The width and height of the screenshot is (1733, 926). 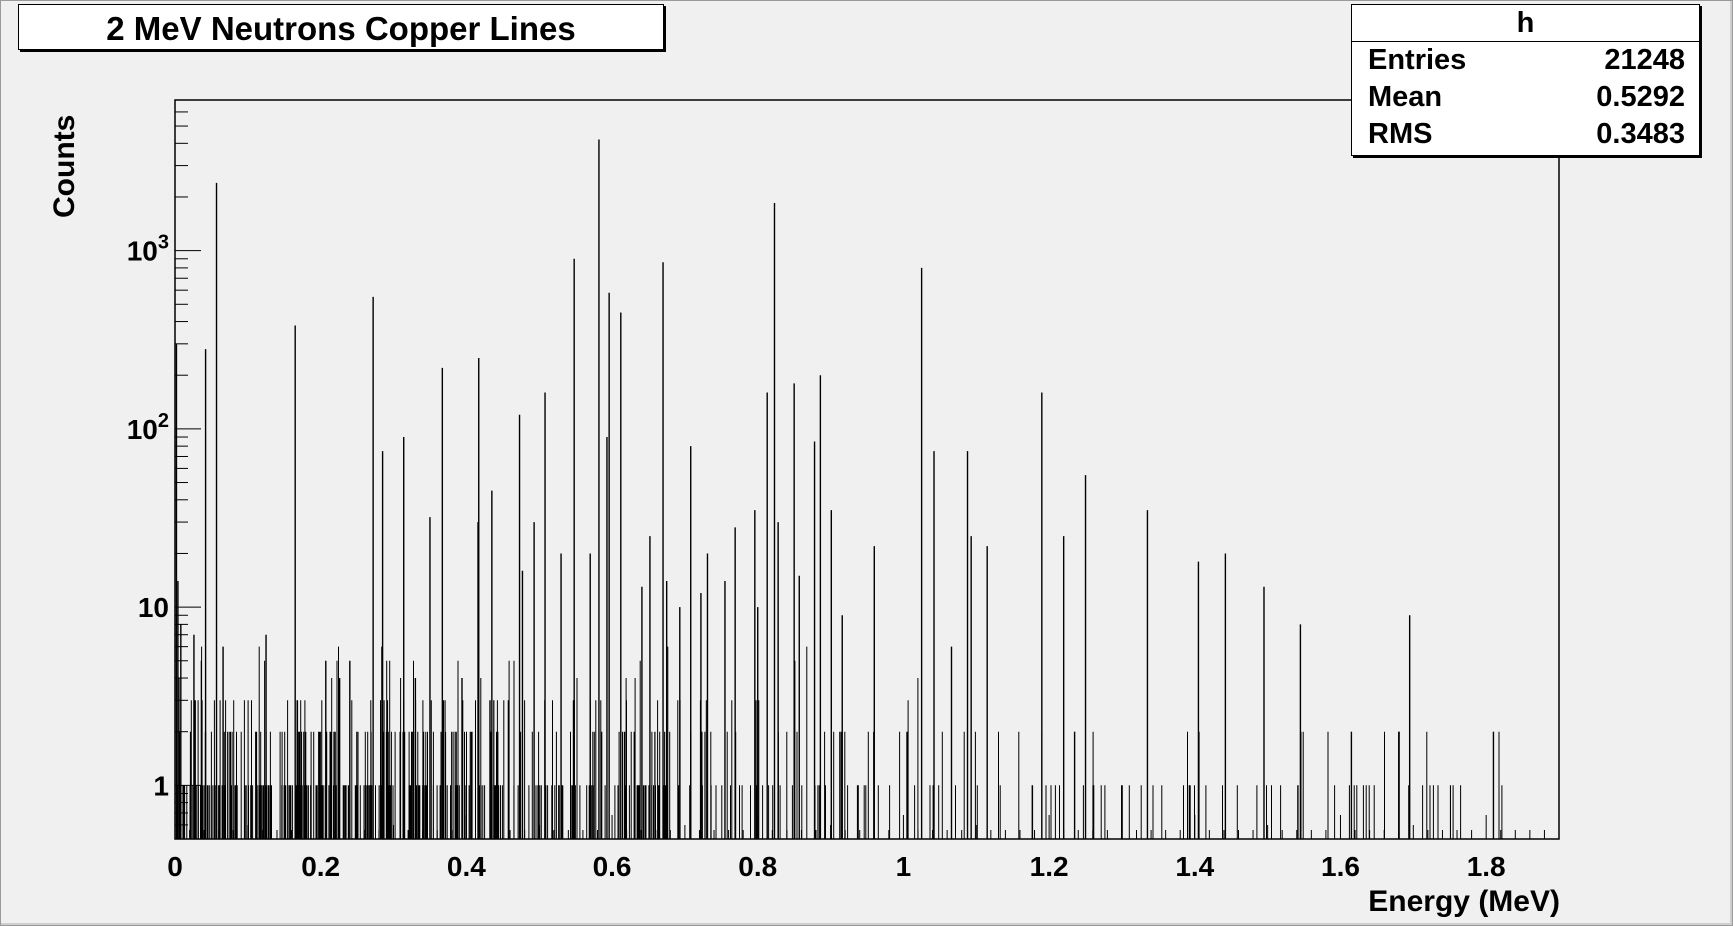 I want to click on x-tick-label: 0.8, so click(x=757, y=866).